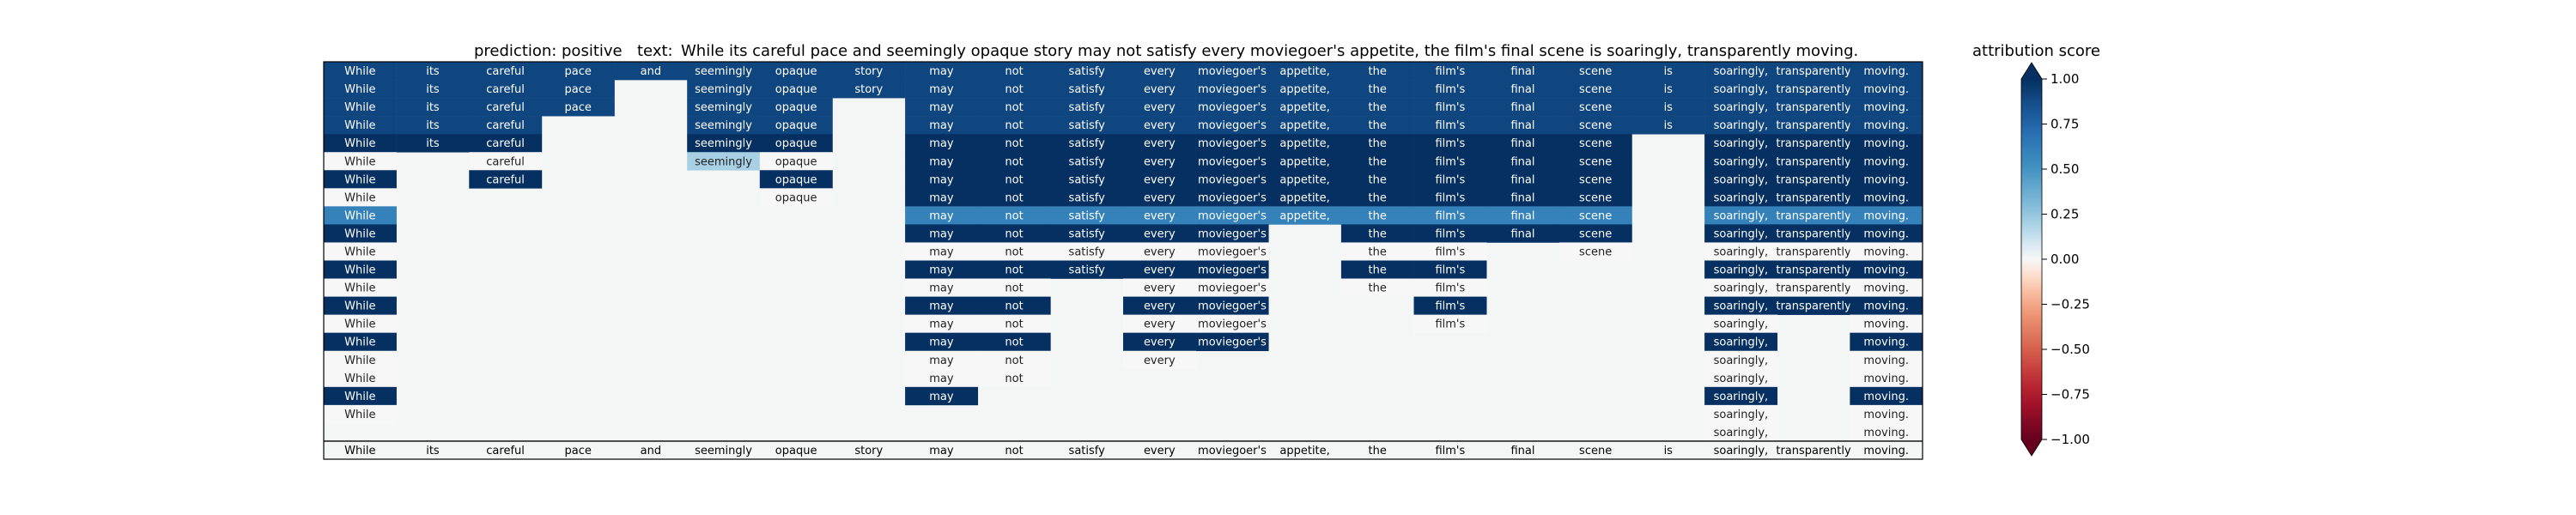 Image resolution: width=2576 pixels, height=515 pixels. What do you see at coordinates (1232, 451) in the screenshot?
I see `footer-token-label: moviegoer's` at bounding box center [1232, 451].